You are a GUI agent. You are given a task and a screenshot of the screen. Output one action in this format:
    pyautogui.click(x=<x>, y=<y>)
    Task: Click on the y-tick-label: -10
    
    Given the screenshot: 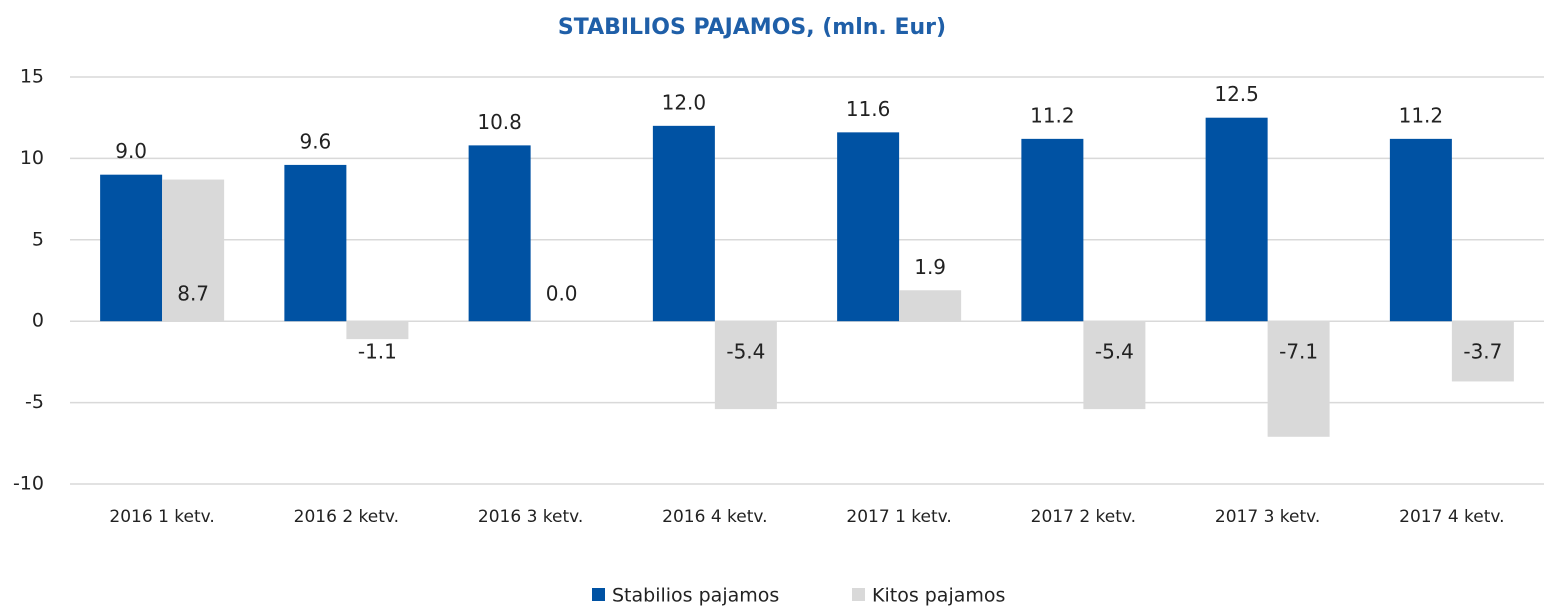 What is the action you would take?
    pyautogui.click(x=28, y=484)
    